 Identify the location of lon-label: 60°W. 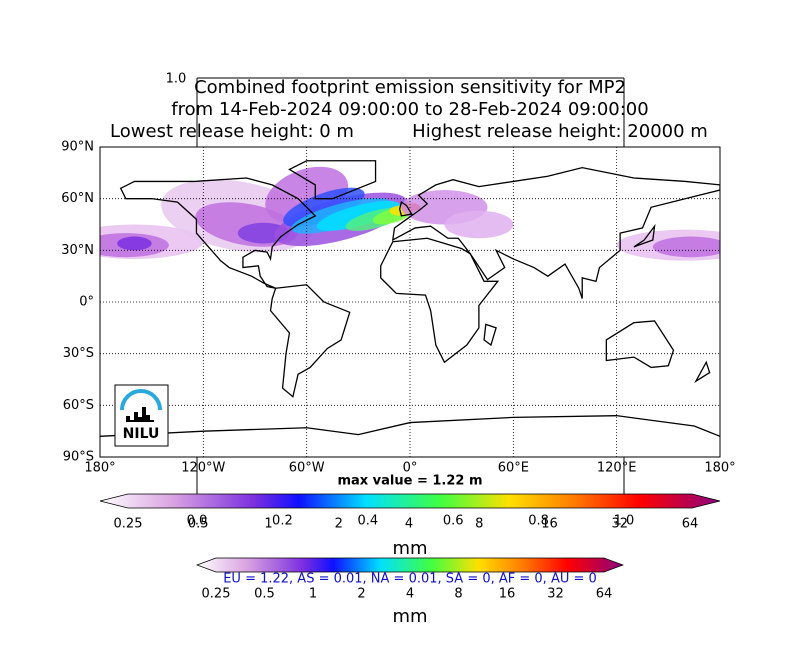
(307, 468).